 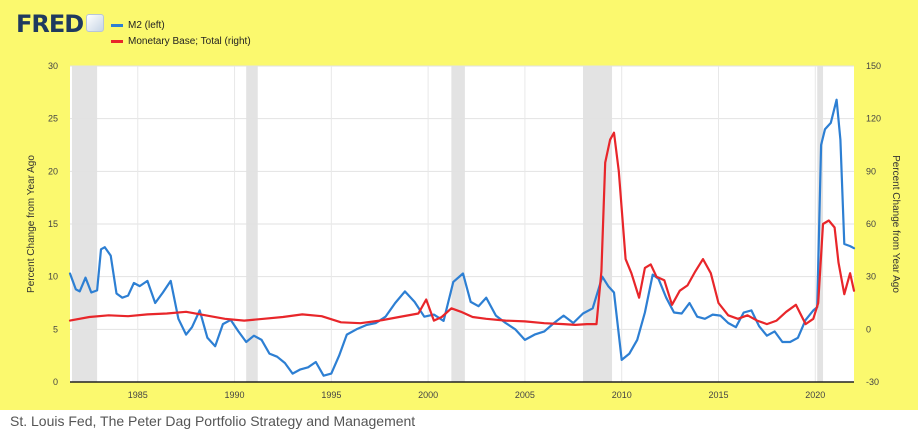 I want to click on y-right-tick-label-0: 0, so click(x=868, y=329).